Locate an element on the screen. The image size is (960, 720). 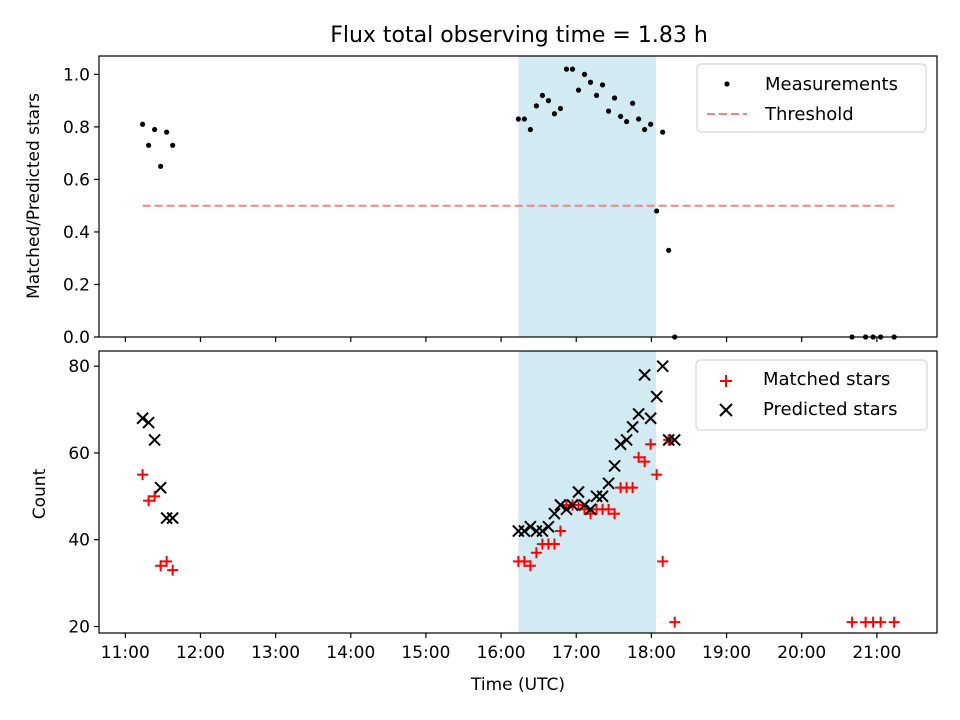
bottom-xtick-label: 11:00 is located at coordinates (125, 653).